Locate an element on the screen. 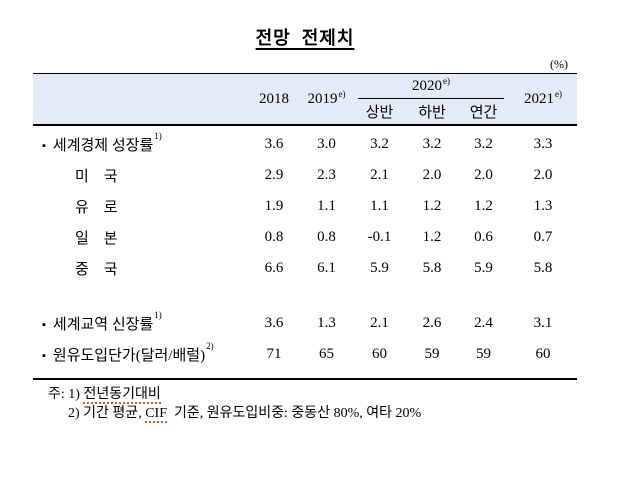 This screenshot has width=628, height=493. cell-value: 3.0 is located at coordinates (326, 144).